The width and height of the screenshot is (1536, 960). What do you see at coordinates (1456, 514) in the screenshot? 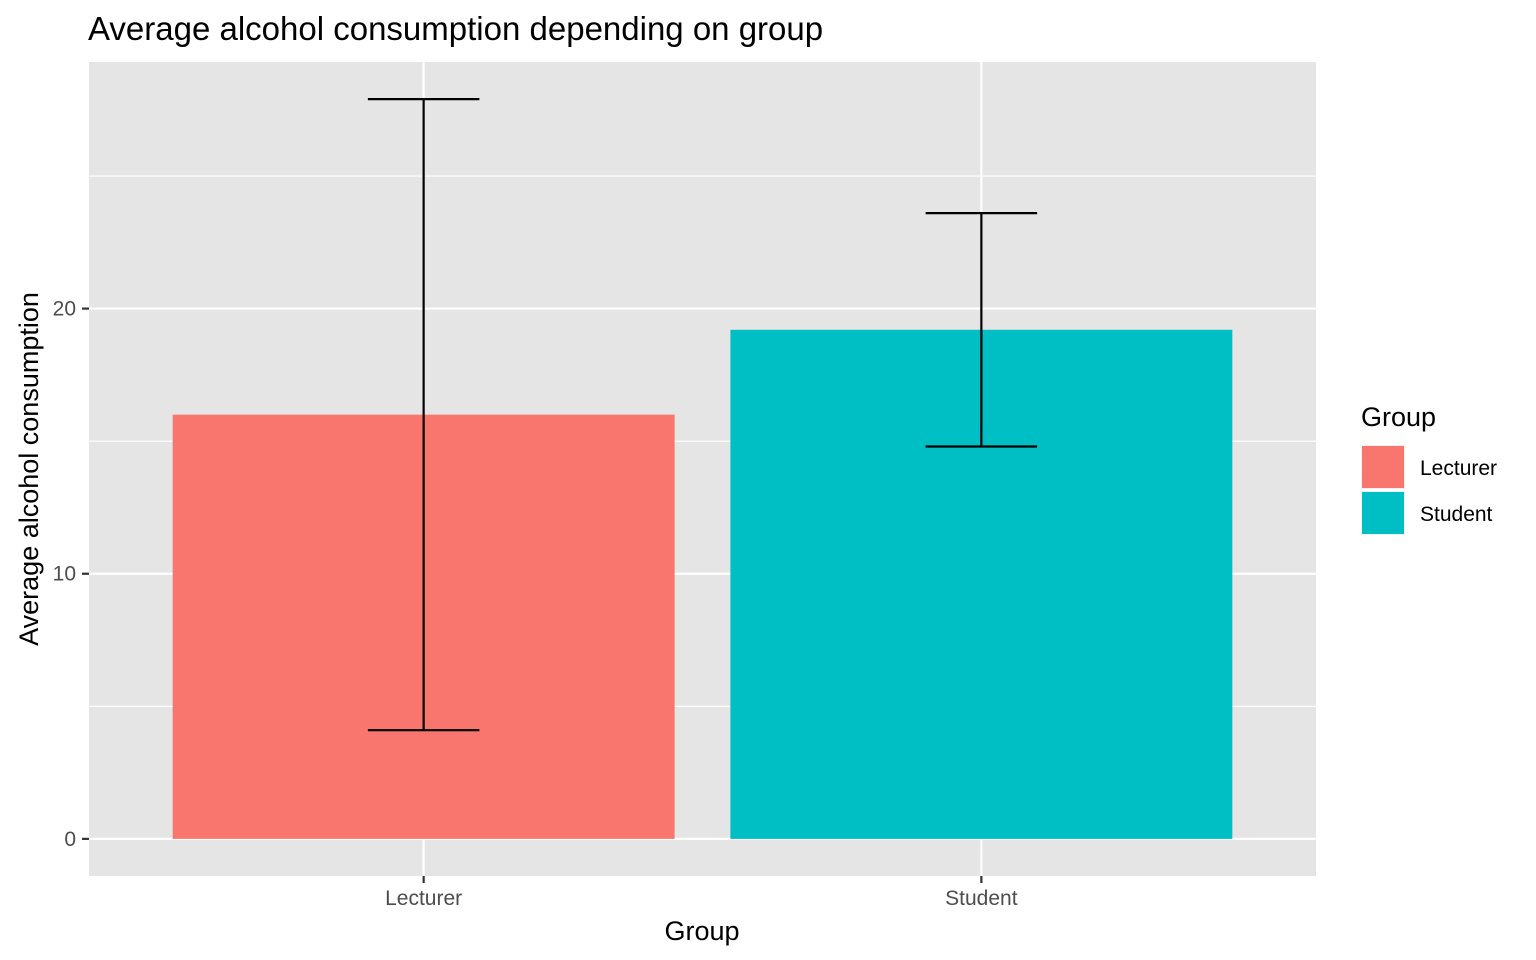
I see `legend-label-student: Student` at bounding box center [1456, 514].